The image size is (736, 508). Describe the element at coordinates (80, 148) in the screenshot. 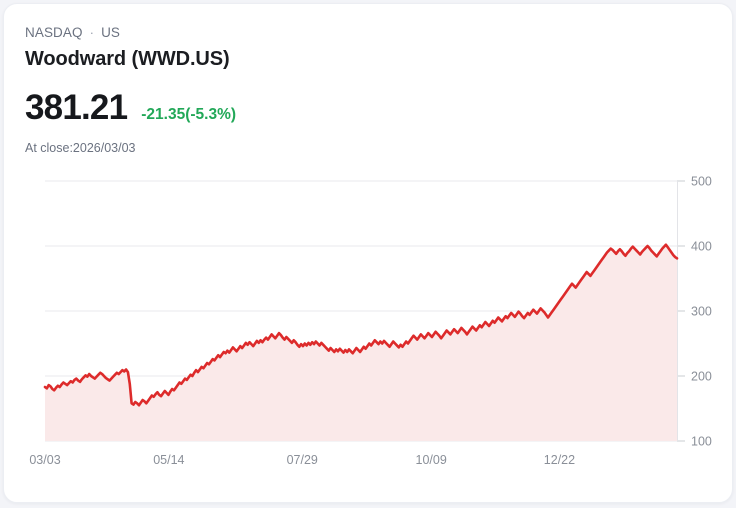

I see `market-status: At close:2026/03/03` at that location.